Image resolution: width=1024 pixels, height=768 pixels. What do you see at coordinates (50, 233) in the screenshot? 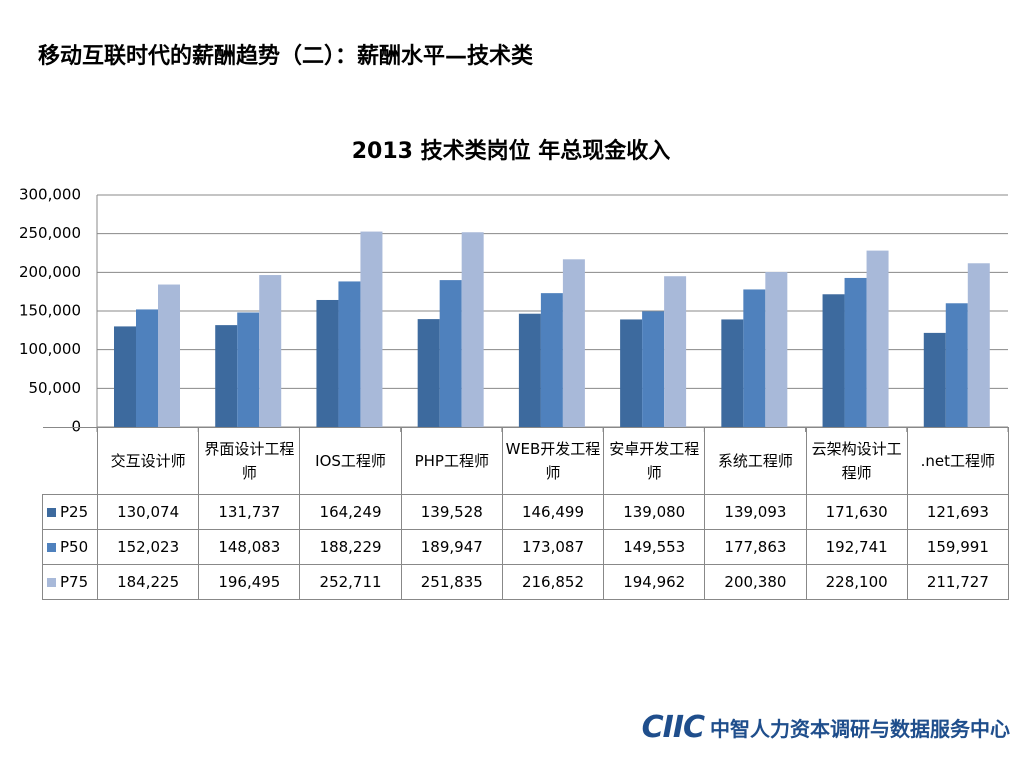
I see `y-tick-label: 250,000` at bounding box center [50, 233].